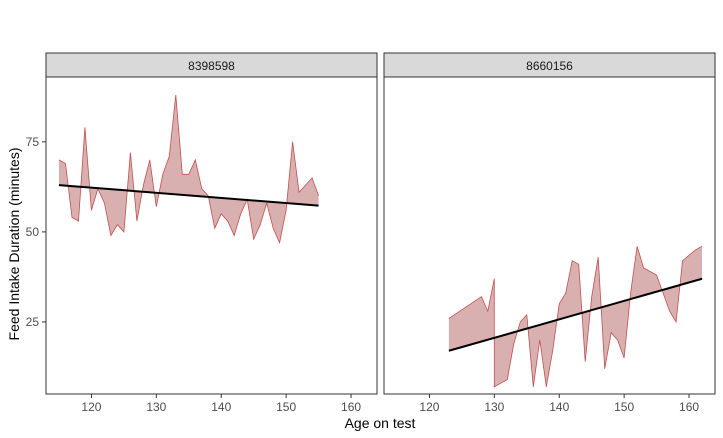  I want to click on x-axis-panel-2: 120 130 140 150 160, so click(559, 404).